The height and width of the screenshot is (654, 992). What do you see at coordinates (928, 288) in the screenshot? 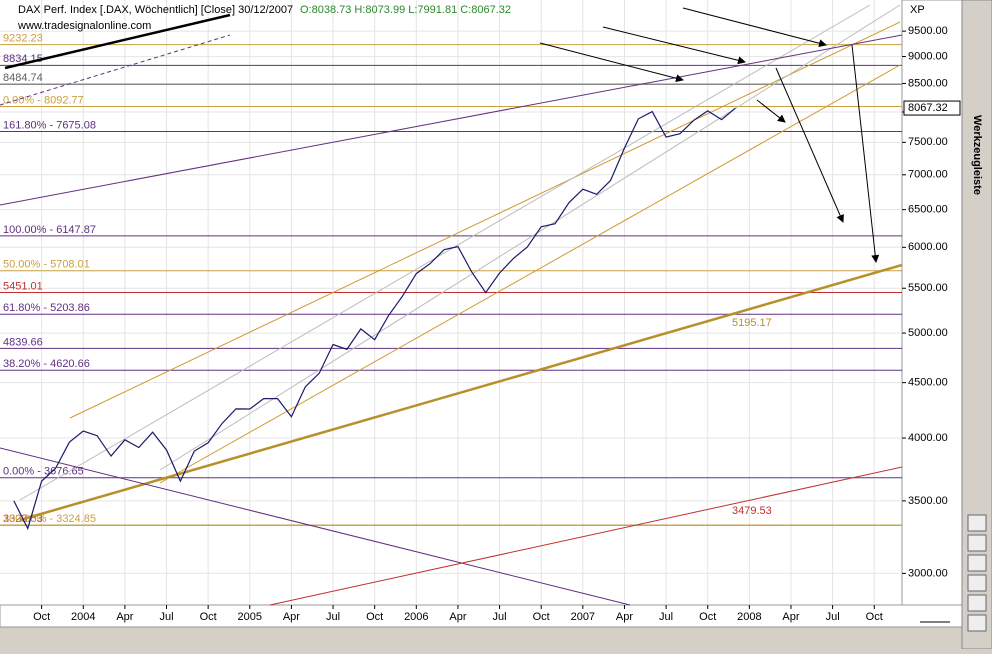
I see `y-tick-label: 5500.00` at bounding box center [928, 288].